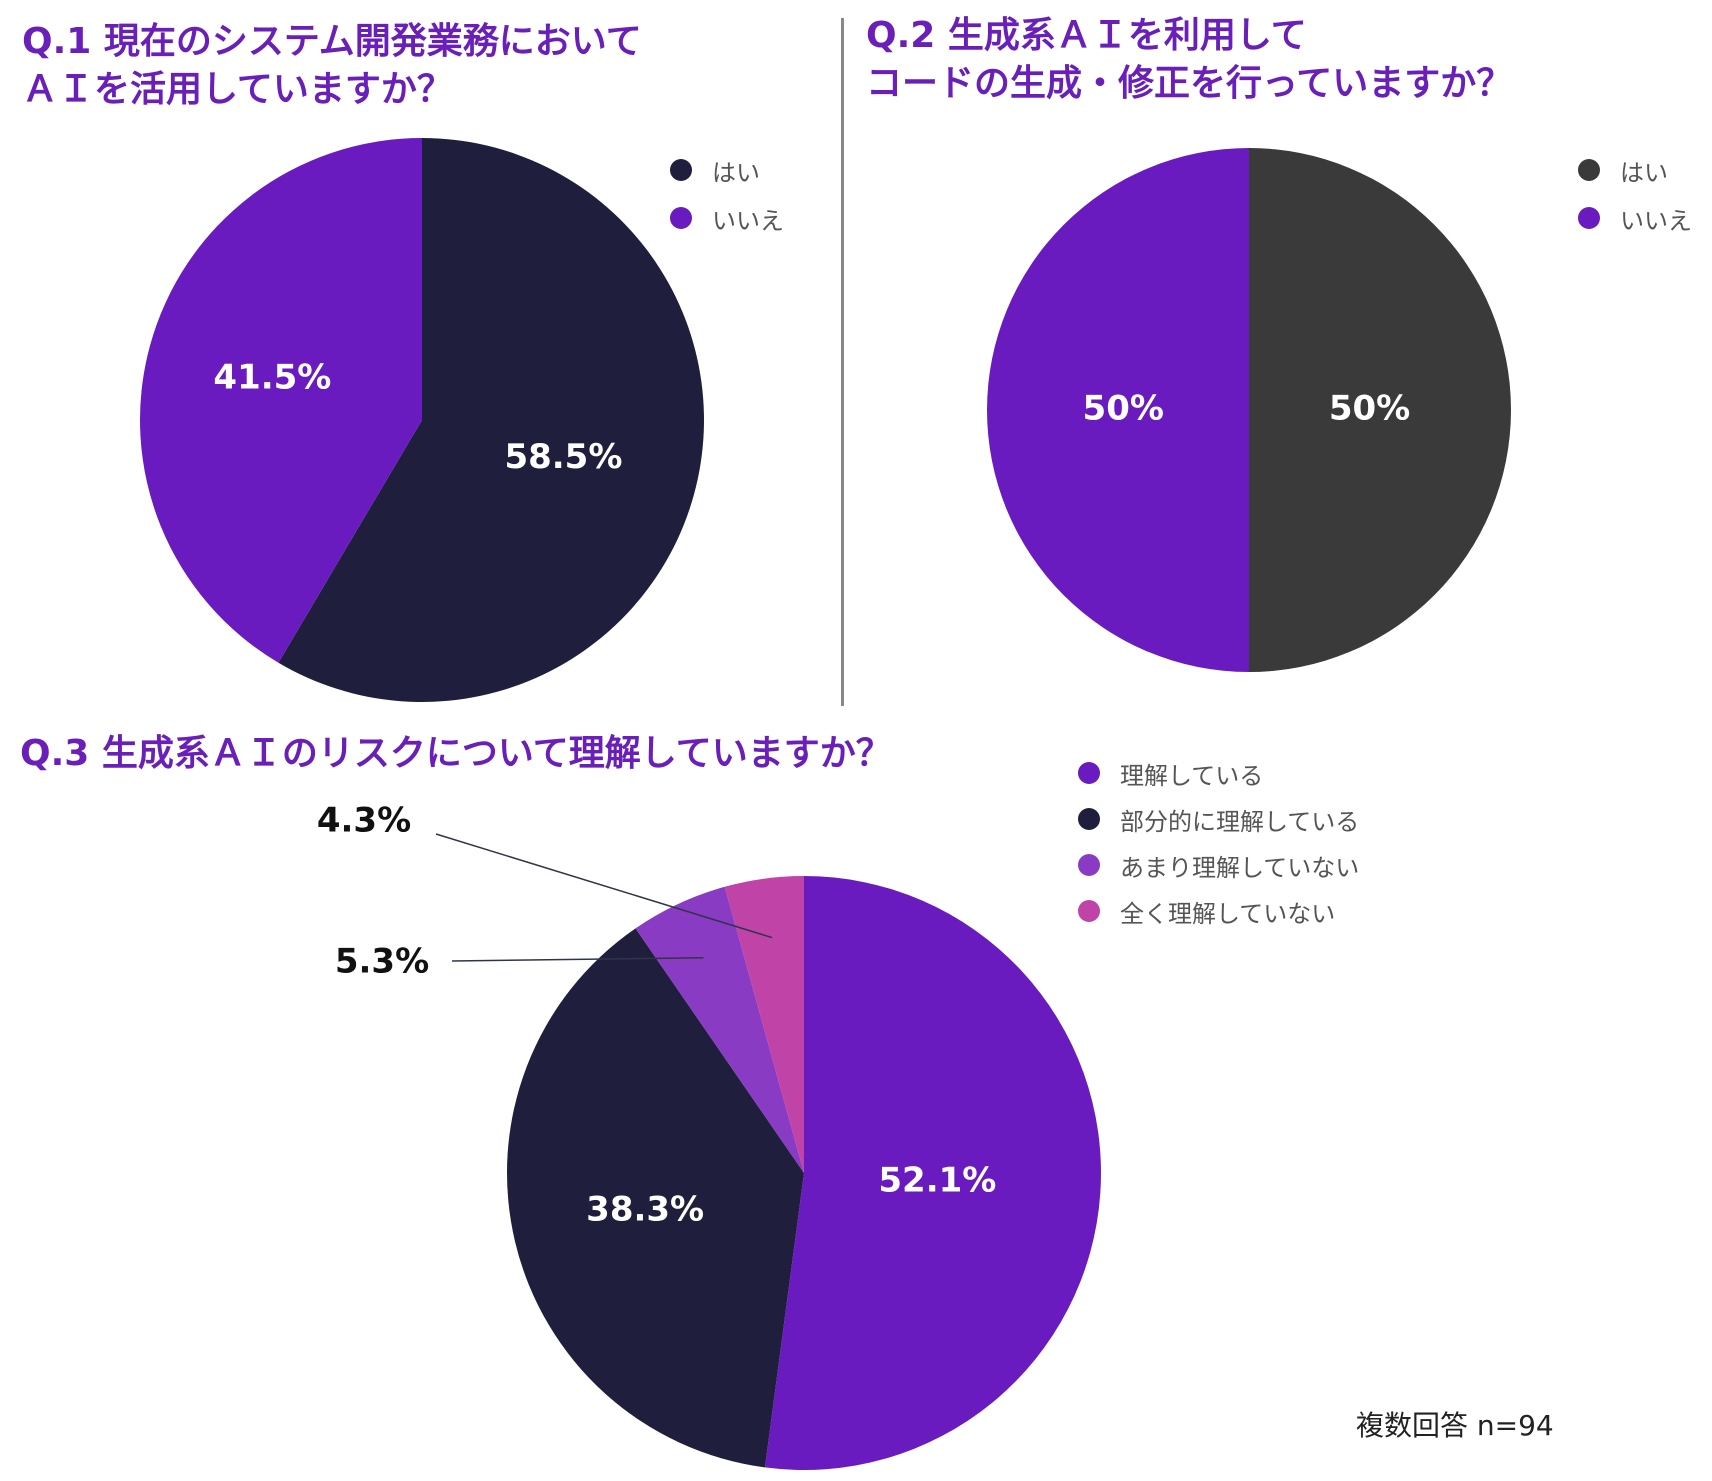 The image size is (1712, 1481). What do you see at coordinates (382, 962) in the screenshot?
I see `data-label: 5.3%` at bounding box center [382, 962].